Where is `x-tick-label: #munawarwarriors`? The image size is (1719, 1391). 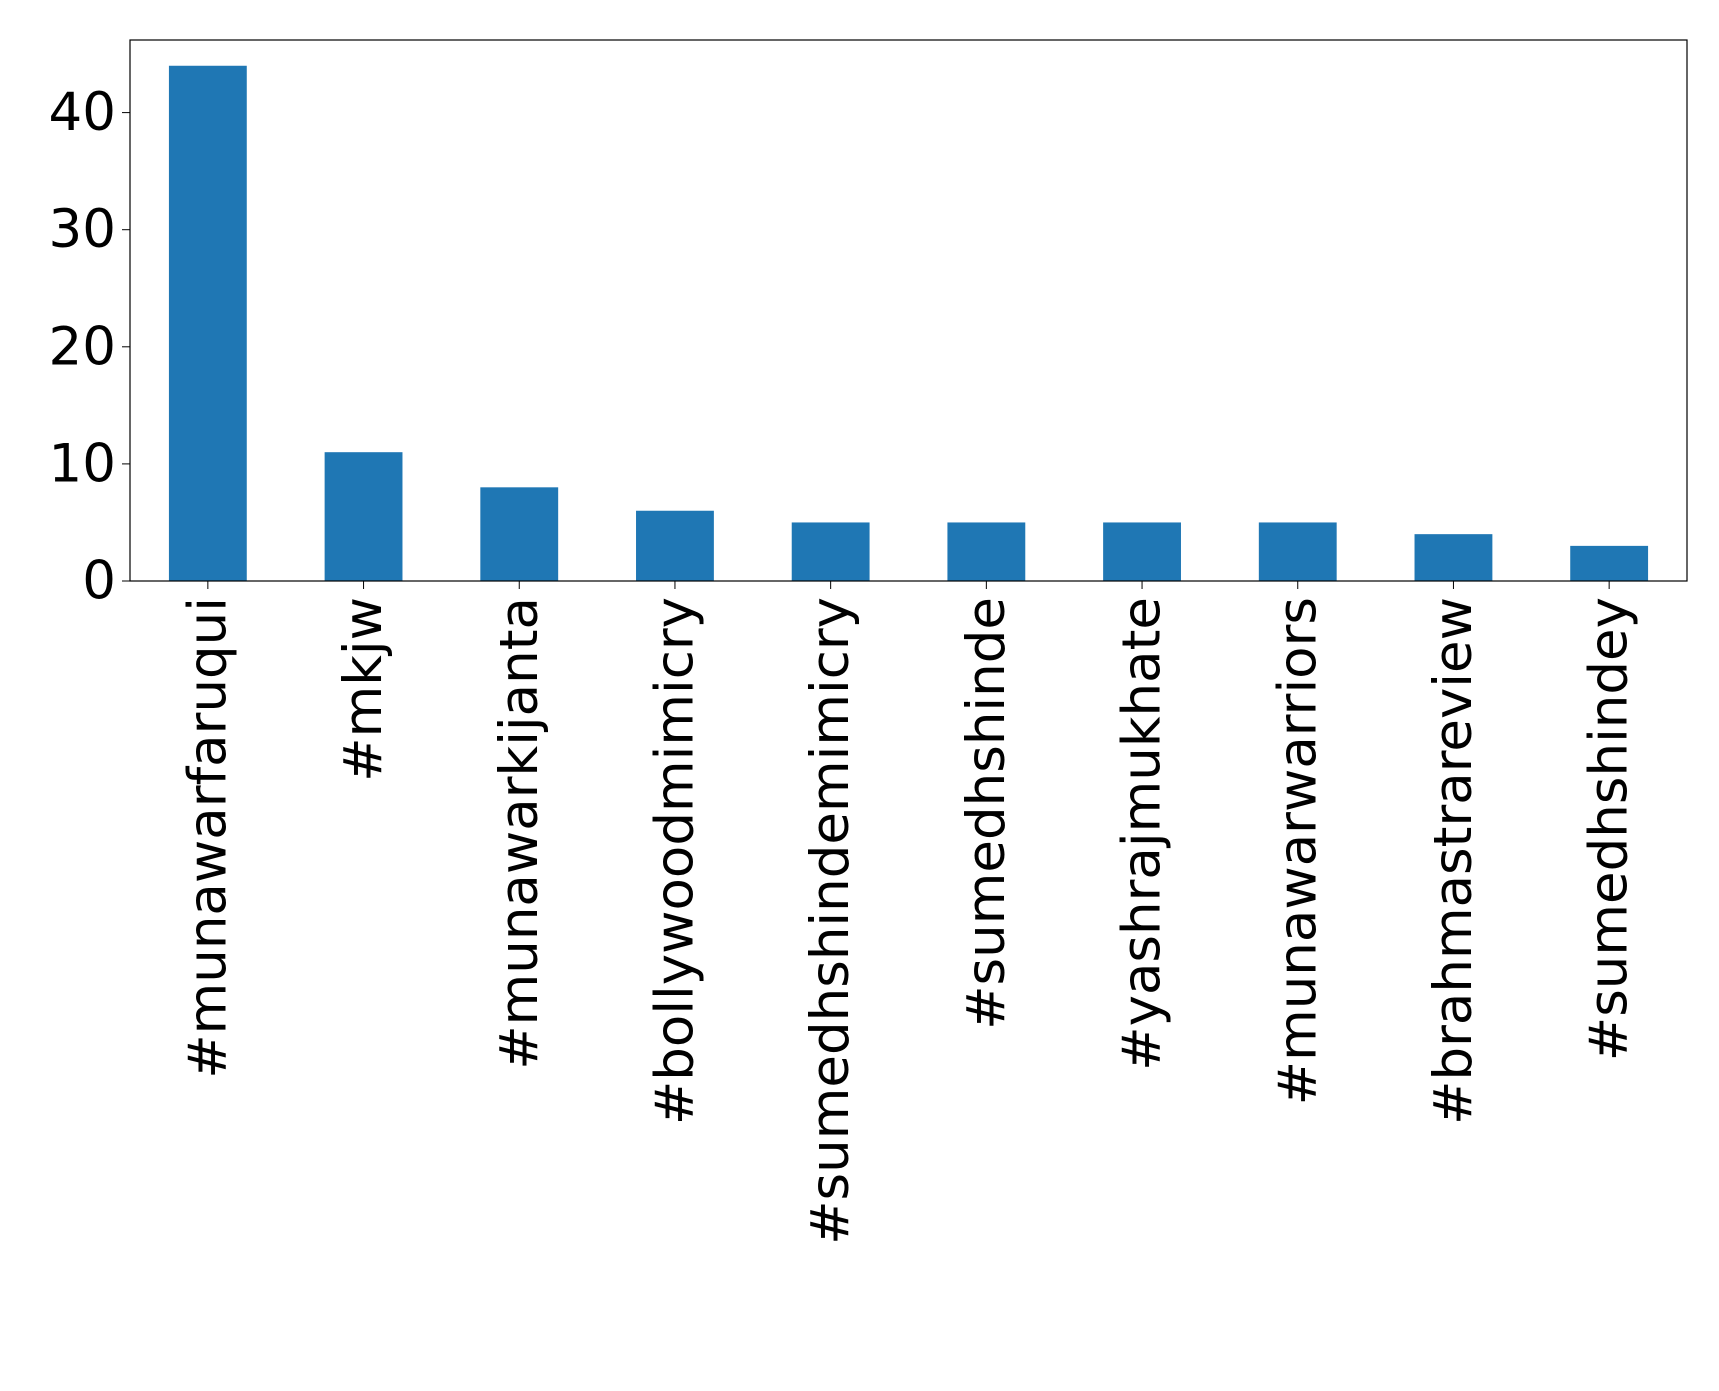 x-tick-label: #munawarwarriors is located at coordinates (1297, 851).